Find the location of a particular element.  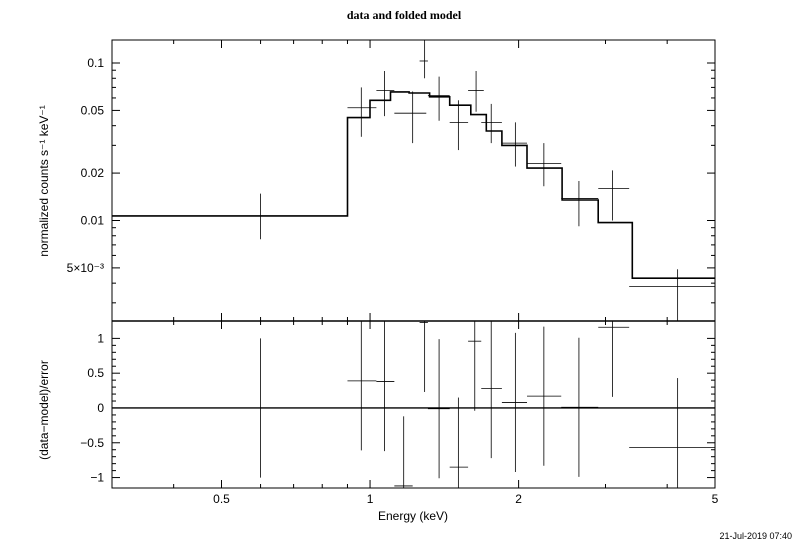

bottom-y-tick-label: −1 is located at coordinates (97, 478).